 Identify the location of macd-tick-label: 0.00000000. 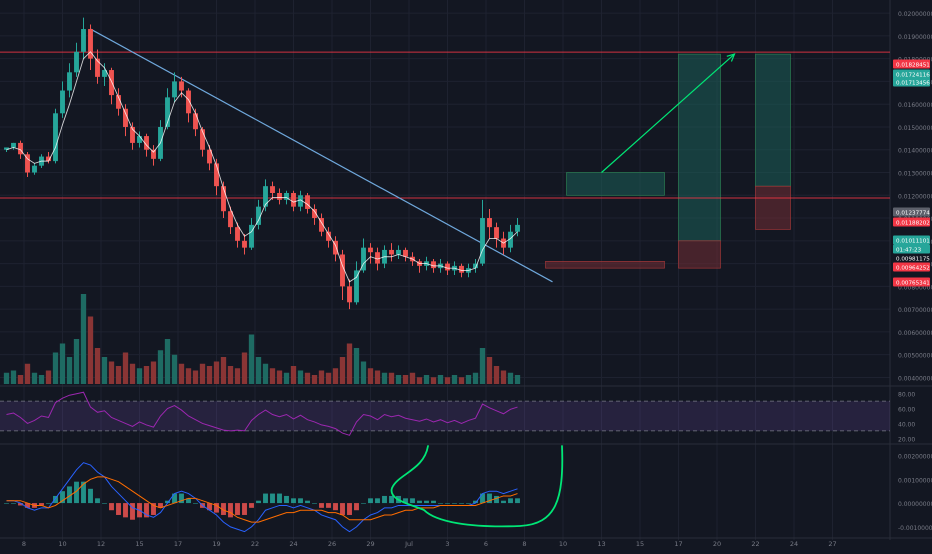
(915, 504).